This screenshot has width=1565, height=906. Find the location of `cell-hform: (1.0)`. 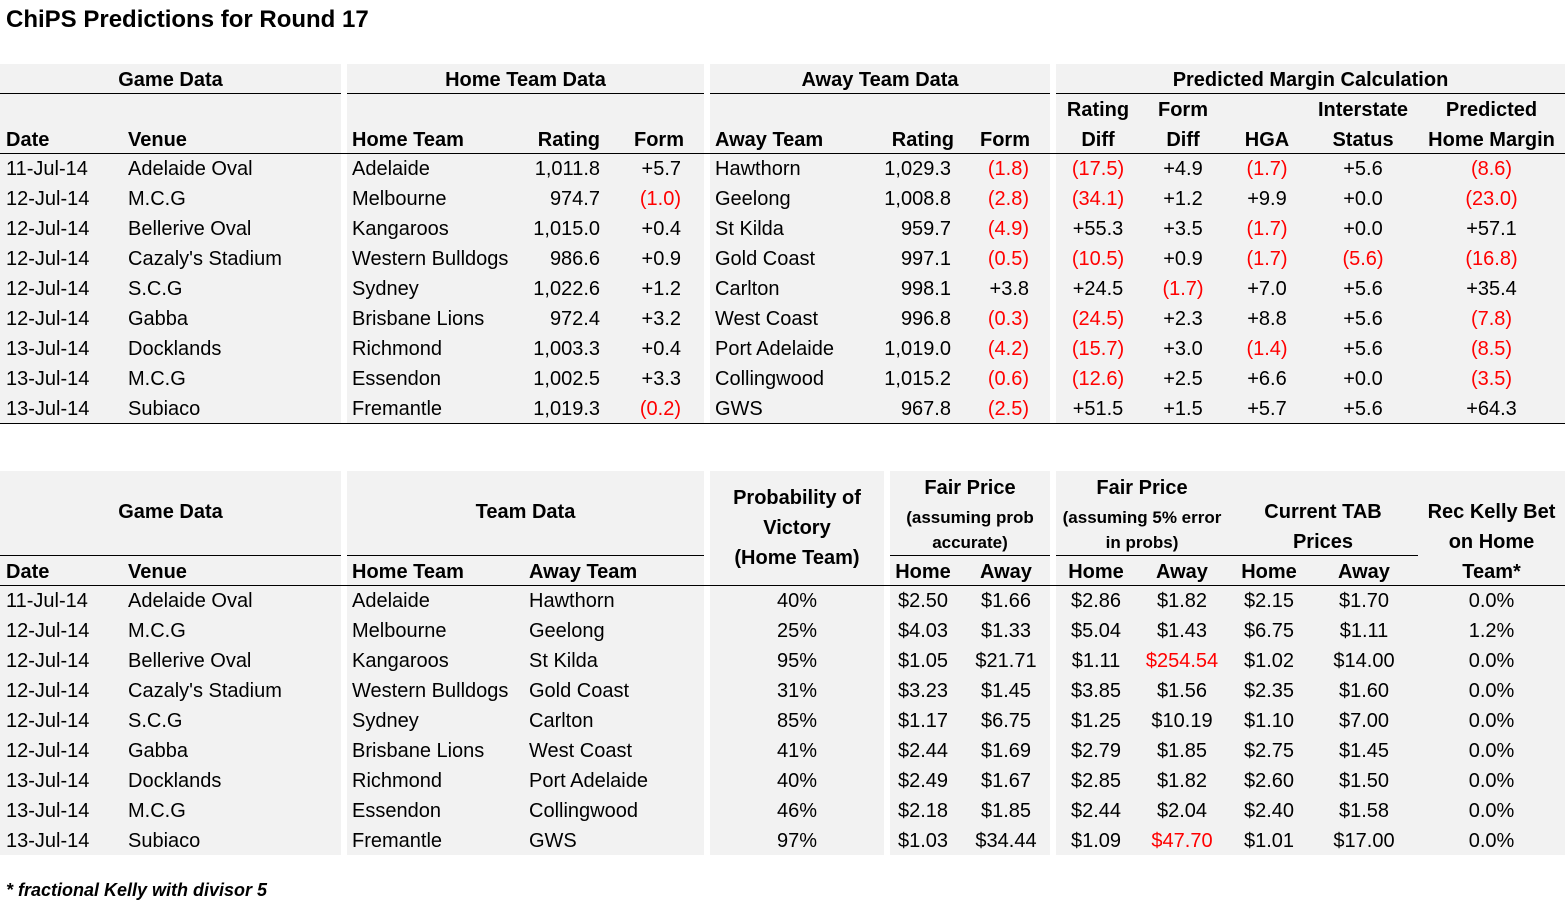

cell-hform: (1.0) is located at coordinates (660, 199).